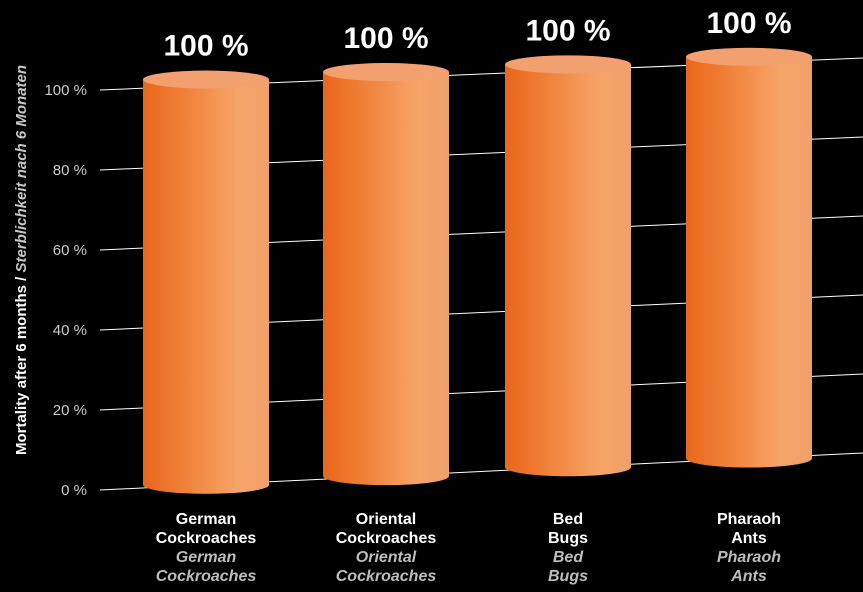 The height and width of the screenshot is (592, 863). Describe the element at coordinates (21, 169) in the screenshot. I see `y-axis-title-de: Sterblichkeit nach 6 Monaten` at that location.